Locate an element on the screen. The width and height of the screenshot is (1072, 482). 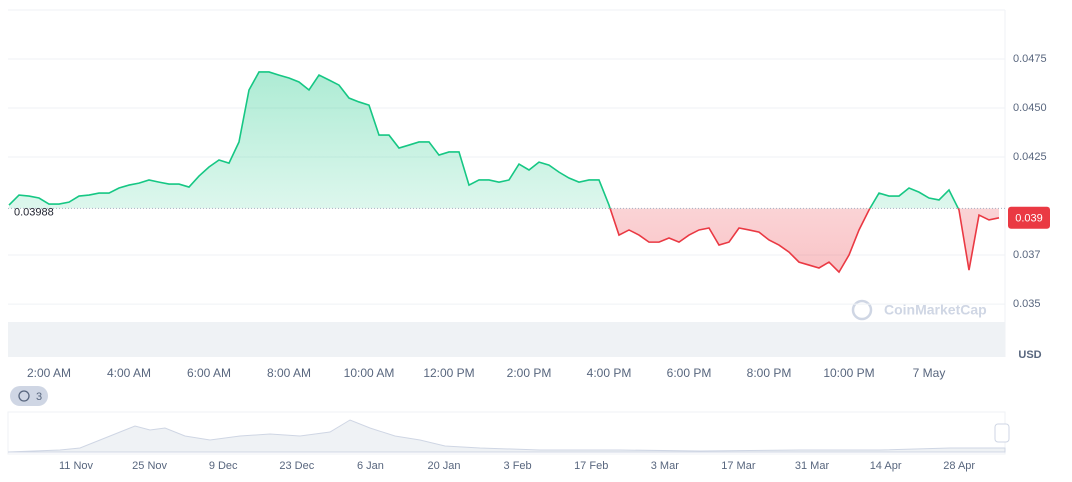
navigator-label: 25 Nov is located at coordinates (149, 466).